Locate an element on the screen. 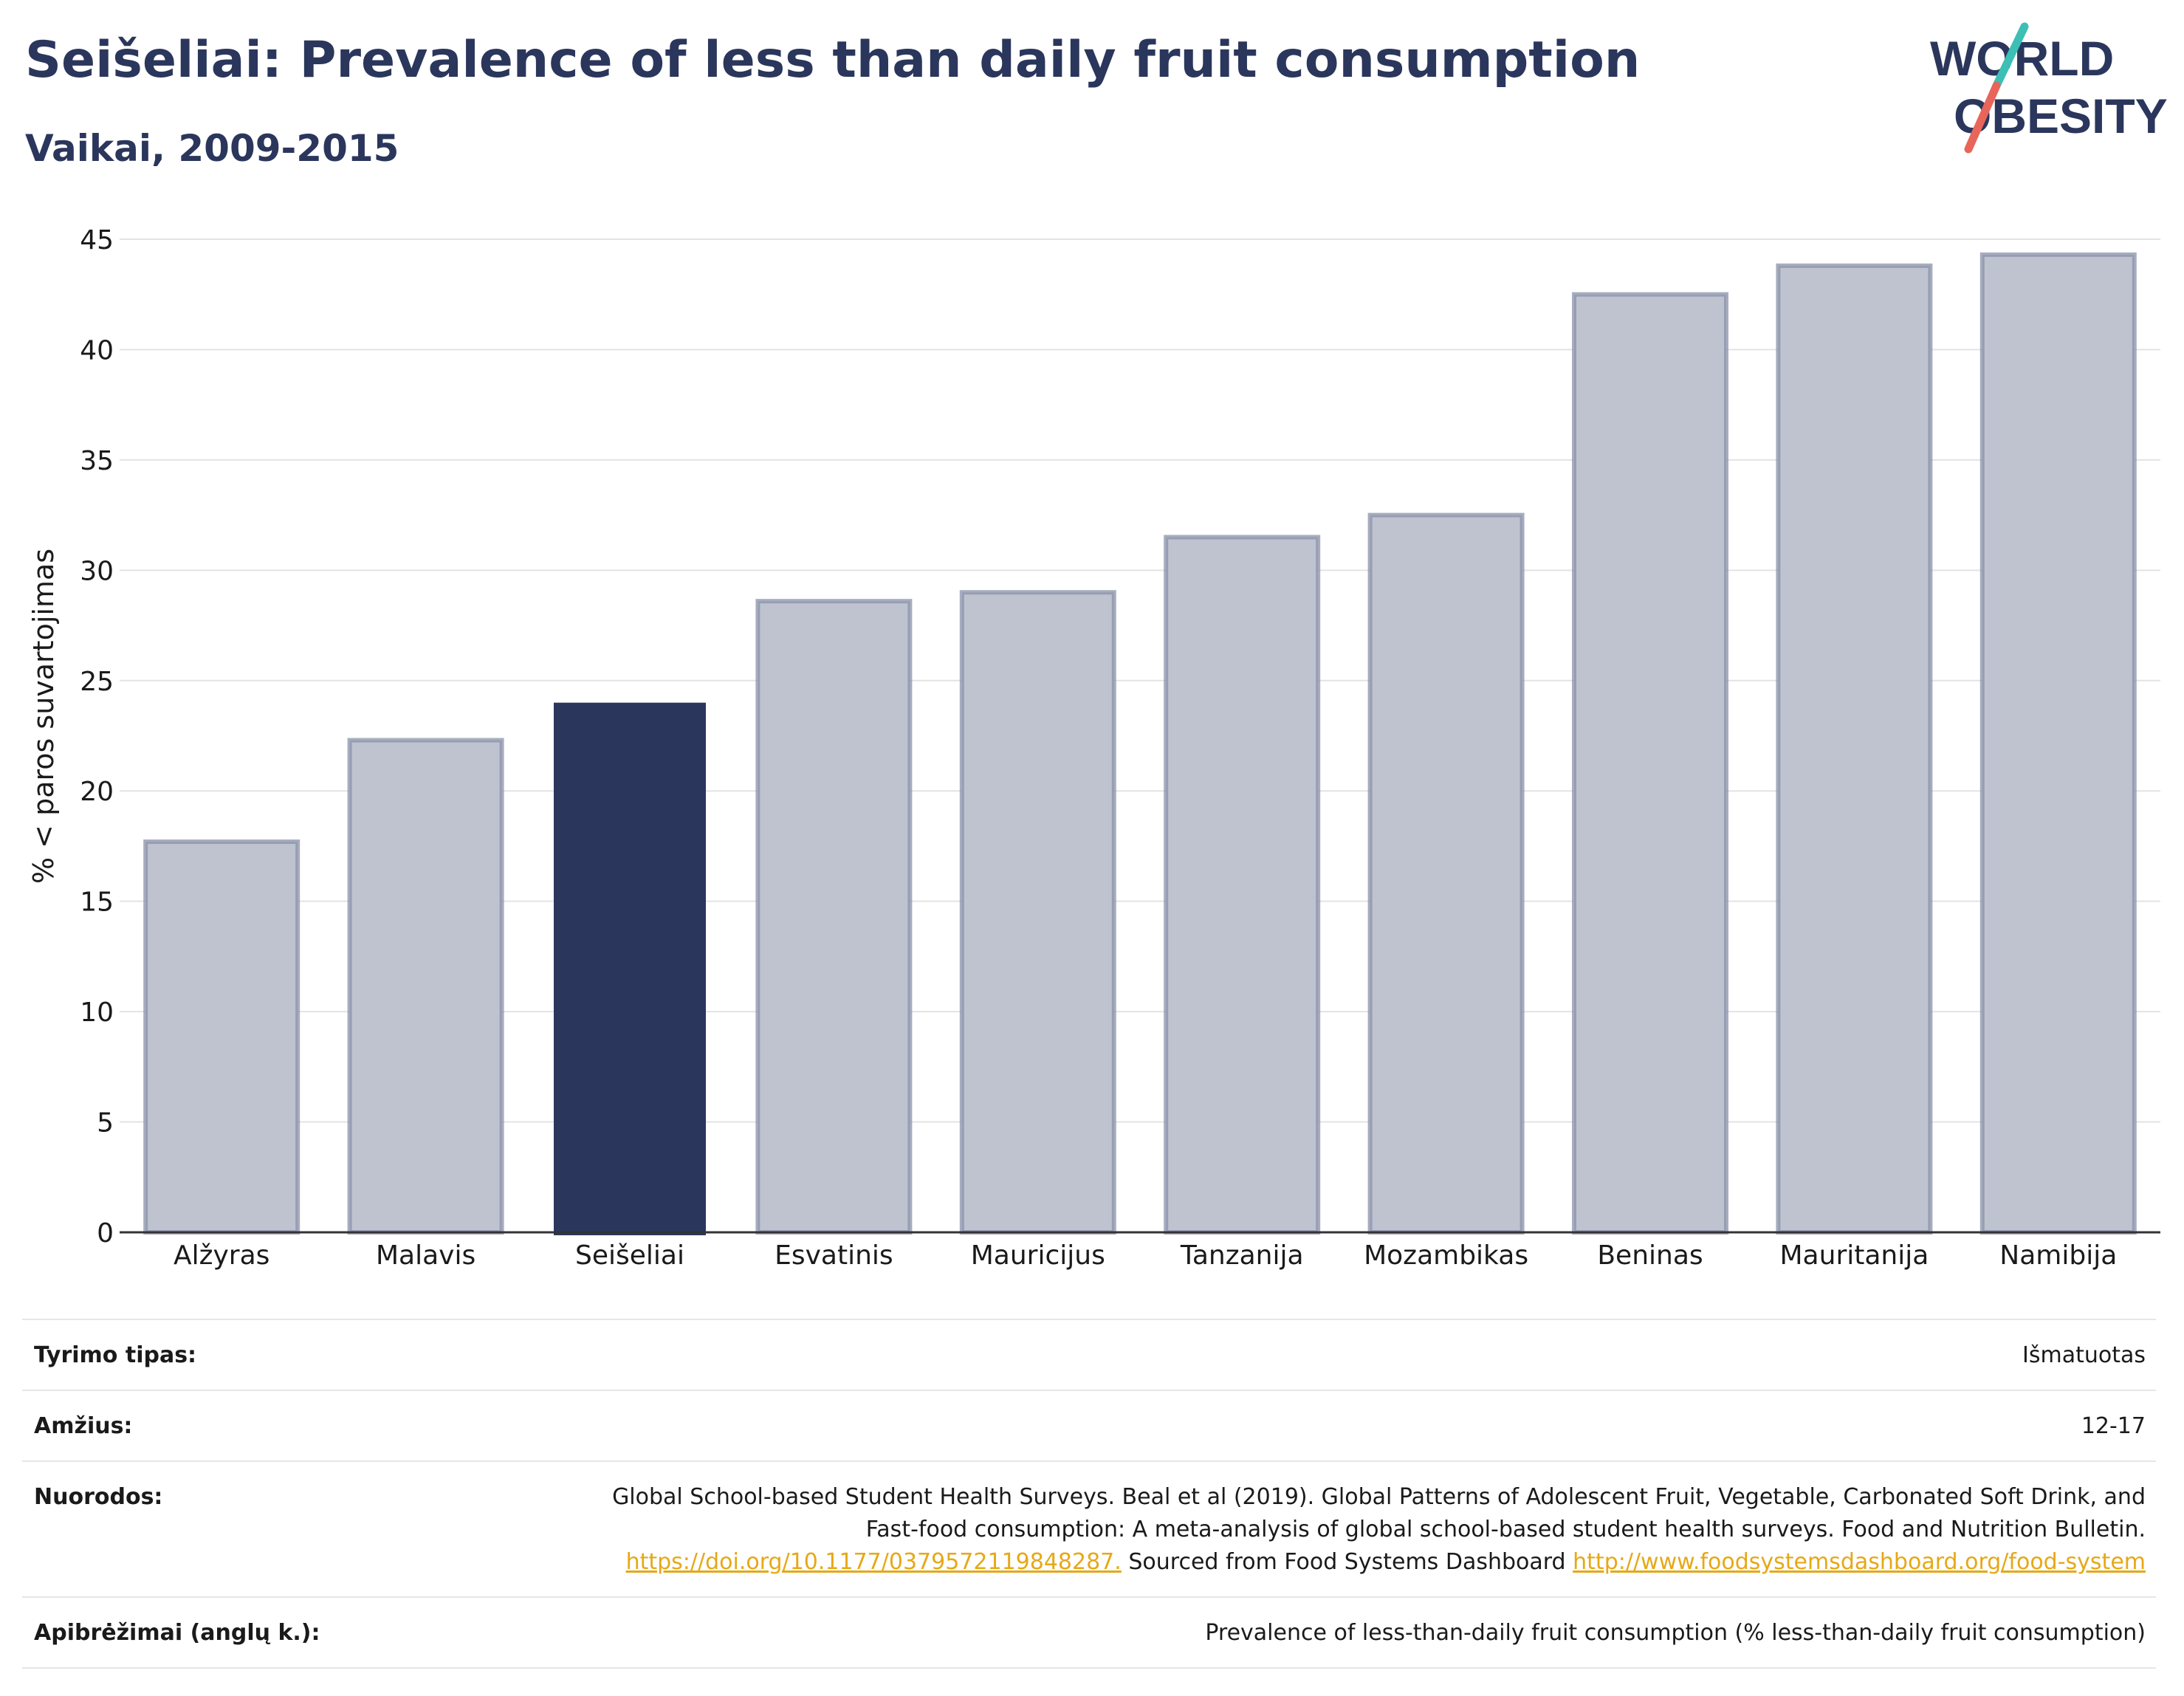 This screenshot has width=2184, height=1696. x-tick-label: Namibija is located at coordinates (2058, 1255).